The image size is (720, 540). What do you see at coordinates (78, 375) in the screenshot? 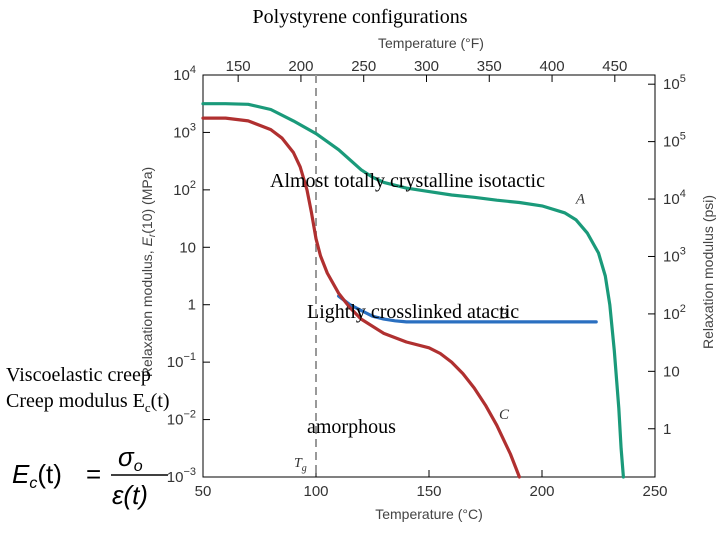
I see `side-text-line1: Viscoelastic creep` at bounding box center [78, 375].